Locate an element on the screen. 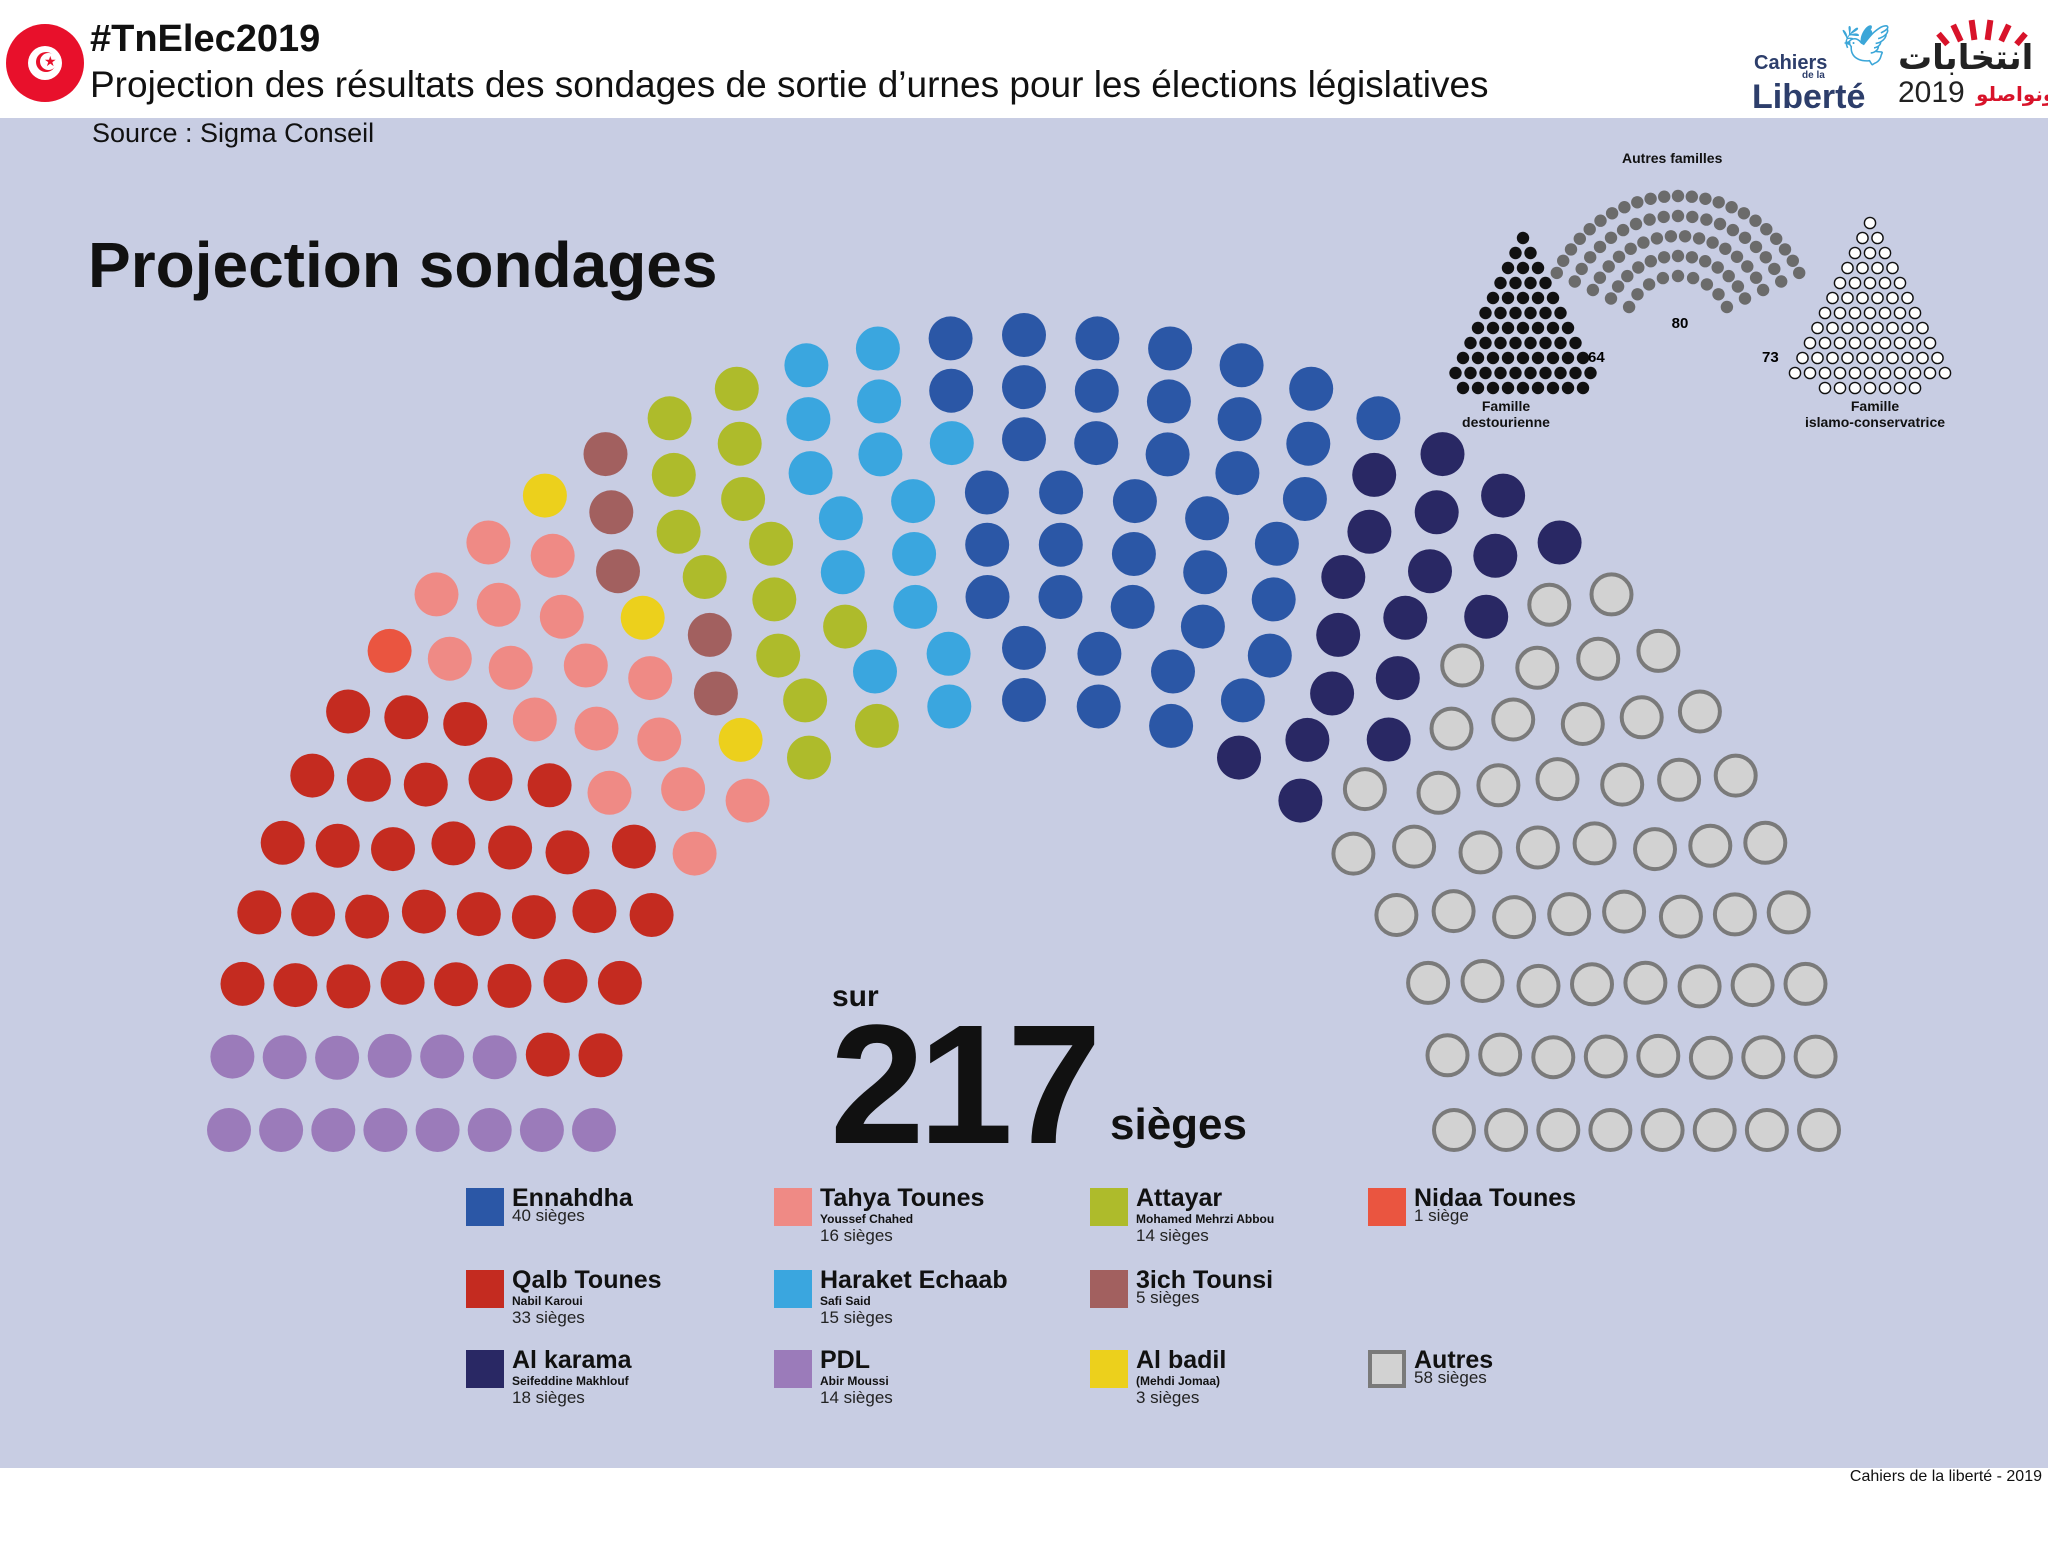 The image size is (2048, 1550). legend-party-name: Al karama is located at coordinates (572, 1360).